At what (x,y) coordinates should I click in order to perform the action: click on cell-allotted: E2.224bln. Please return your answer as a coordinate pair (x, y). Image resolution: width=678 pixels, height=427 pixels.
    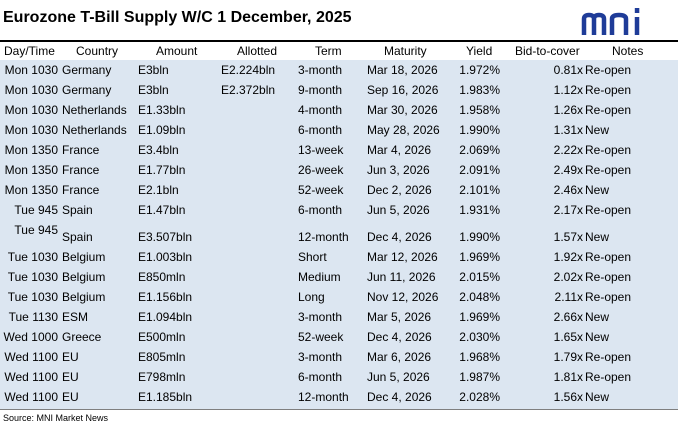
    Looking at the image, I should click on (248, 70).